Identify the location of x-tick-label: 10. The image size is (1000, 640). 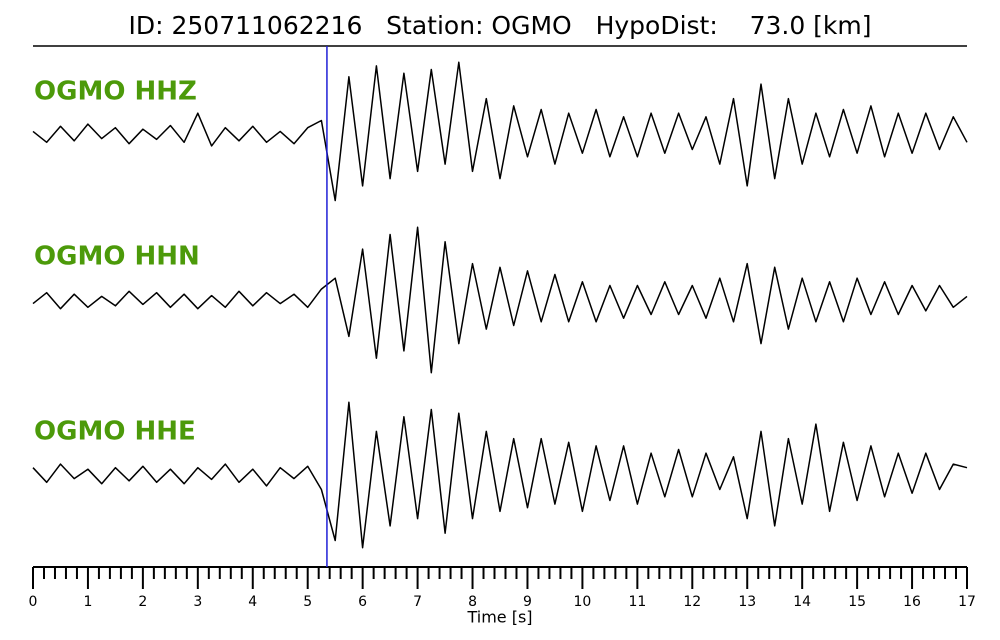
(582, 602).